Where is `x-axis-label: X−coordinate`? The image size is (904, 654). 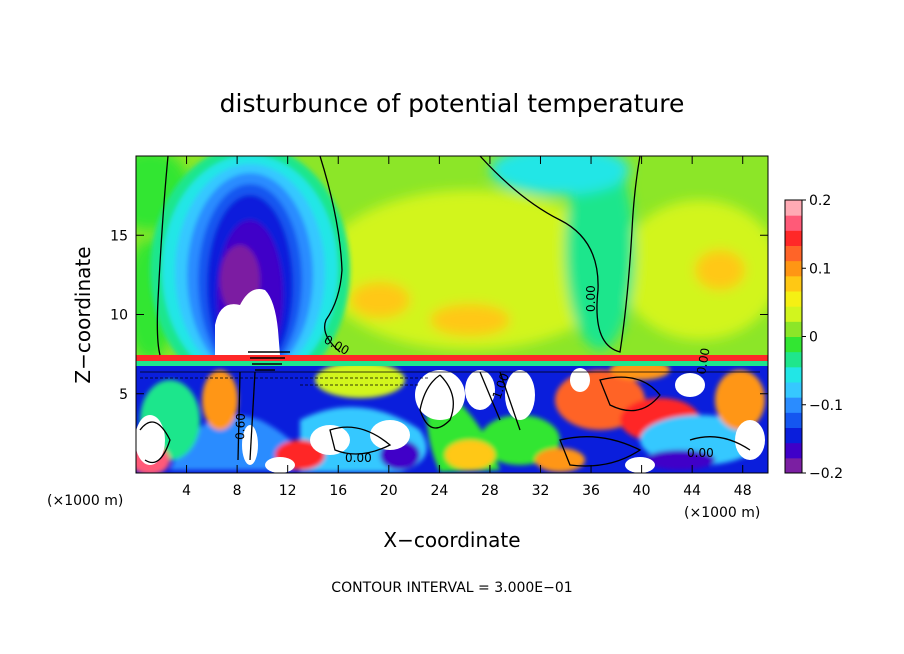
x-axis-label: X−coordinate is located at coordinates (451, 540).